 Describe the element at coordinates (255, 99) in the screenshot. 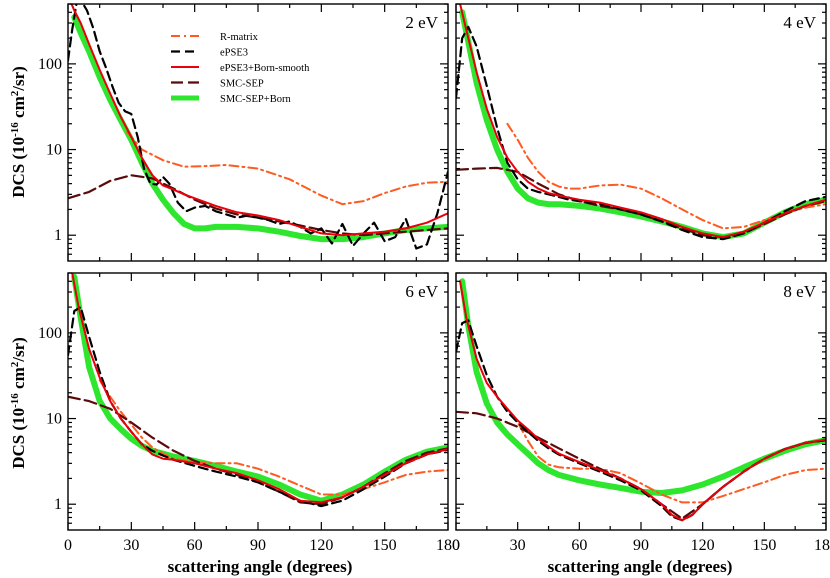

I see `legend-label-smc-sep-born: SMC-SEP+Born` at that location.